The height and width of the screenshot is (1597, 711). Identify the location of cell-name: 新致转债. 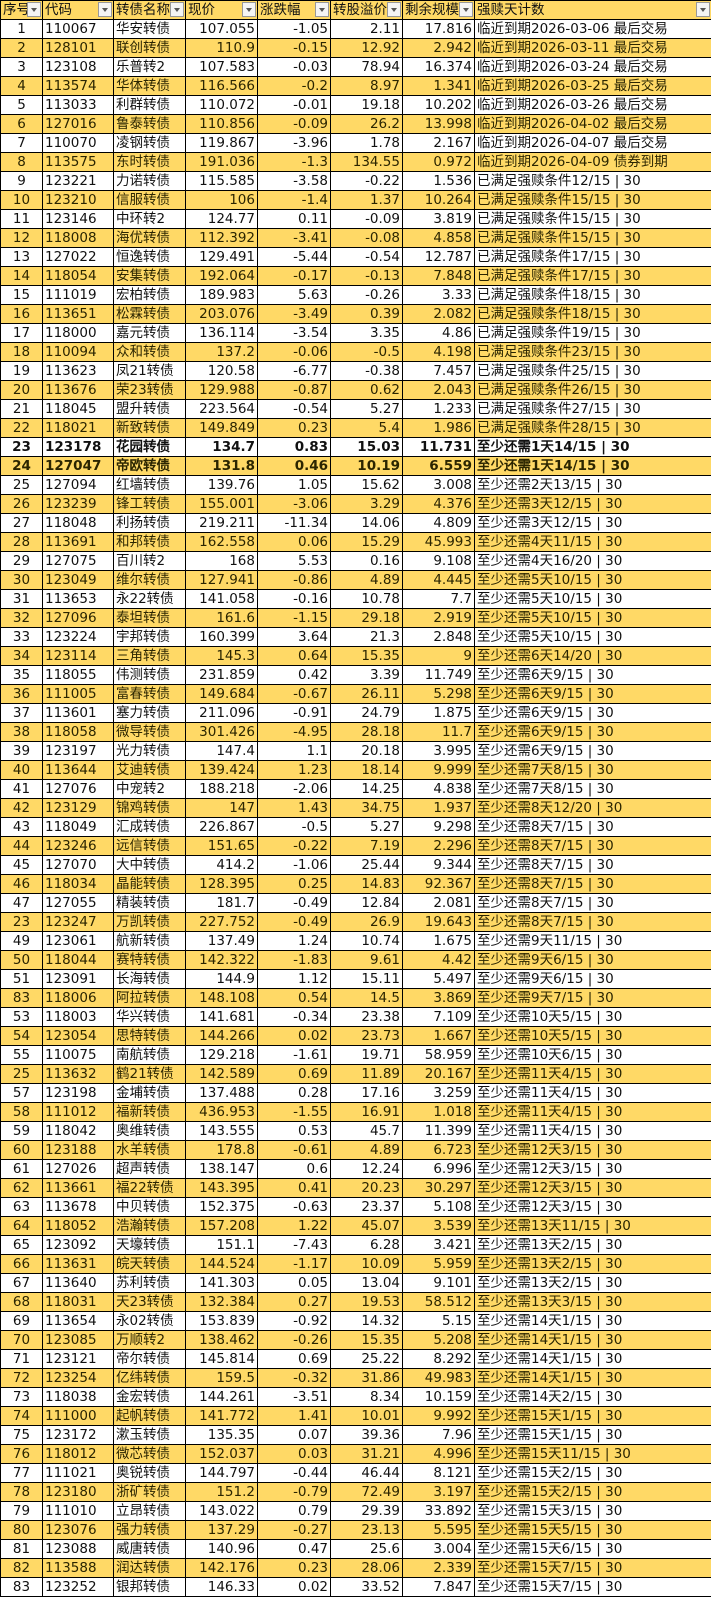
(149, 428).